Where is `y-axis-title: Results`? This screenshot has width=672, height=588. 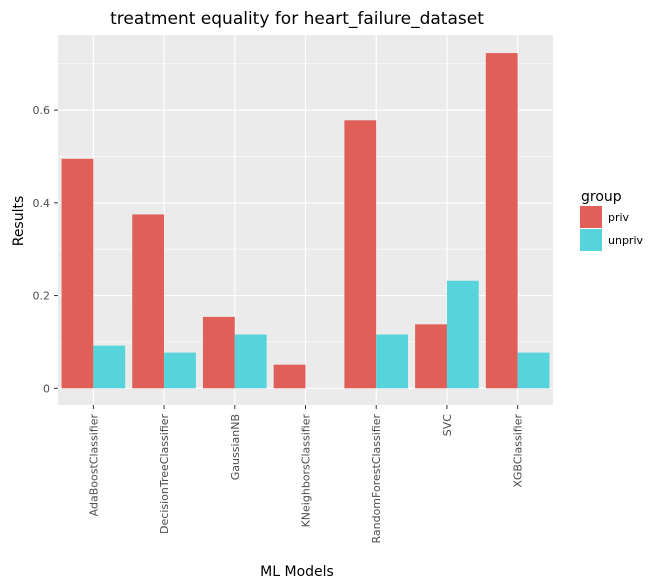
y-axis-title: Results is located at coordinates (19, 221).